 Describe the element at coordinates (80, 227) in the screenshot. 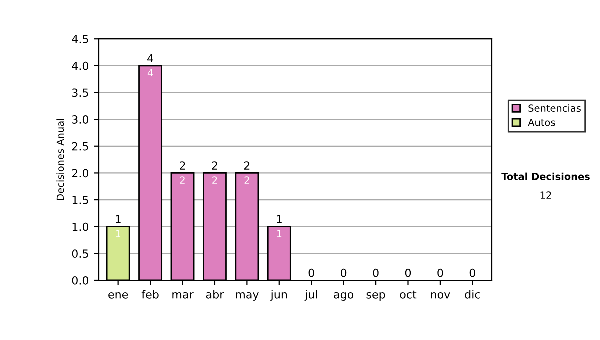

I see `y-tick-label: 1.0` at that location.